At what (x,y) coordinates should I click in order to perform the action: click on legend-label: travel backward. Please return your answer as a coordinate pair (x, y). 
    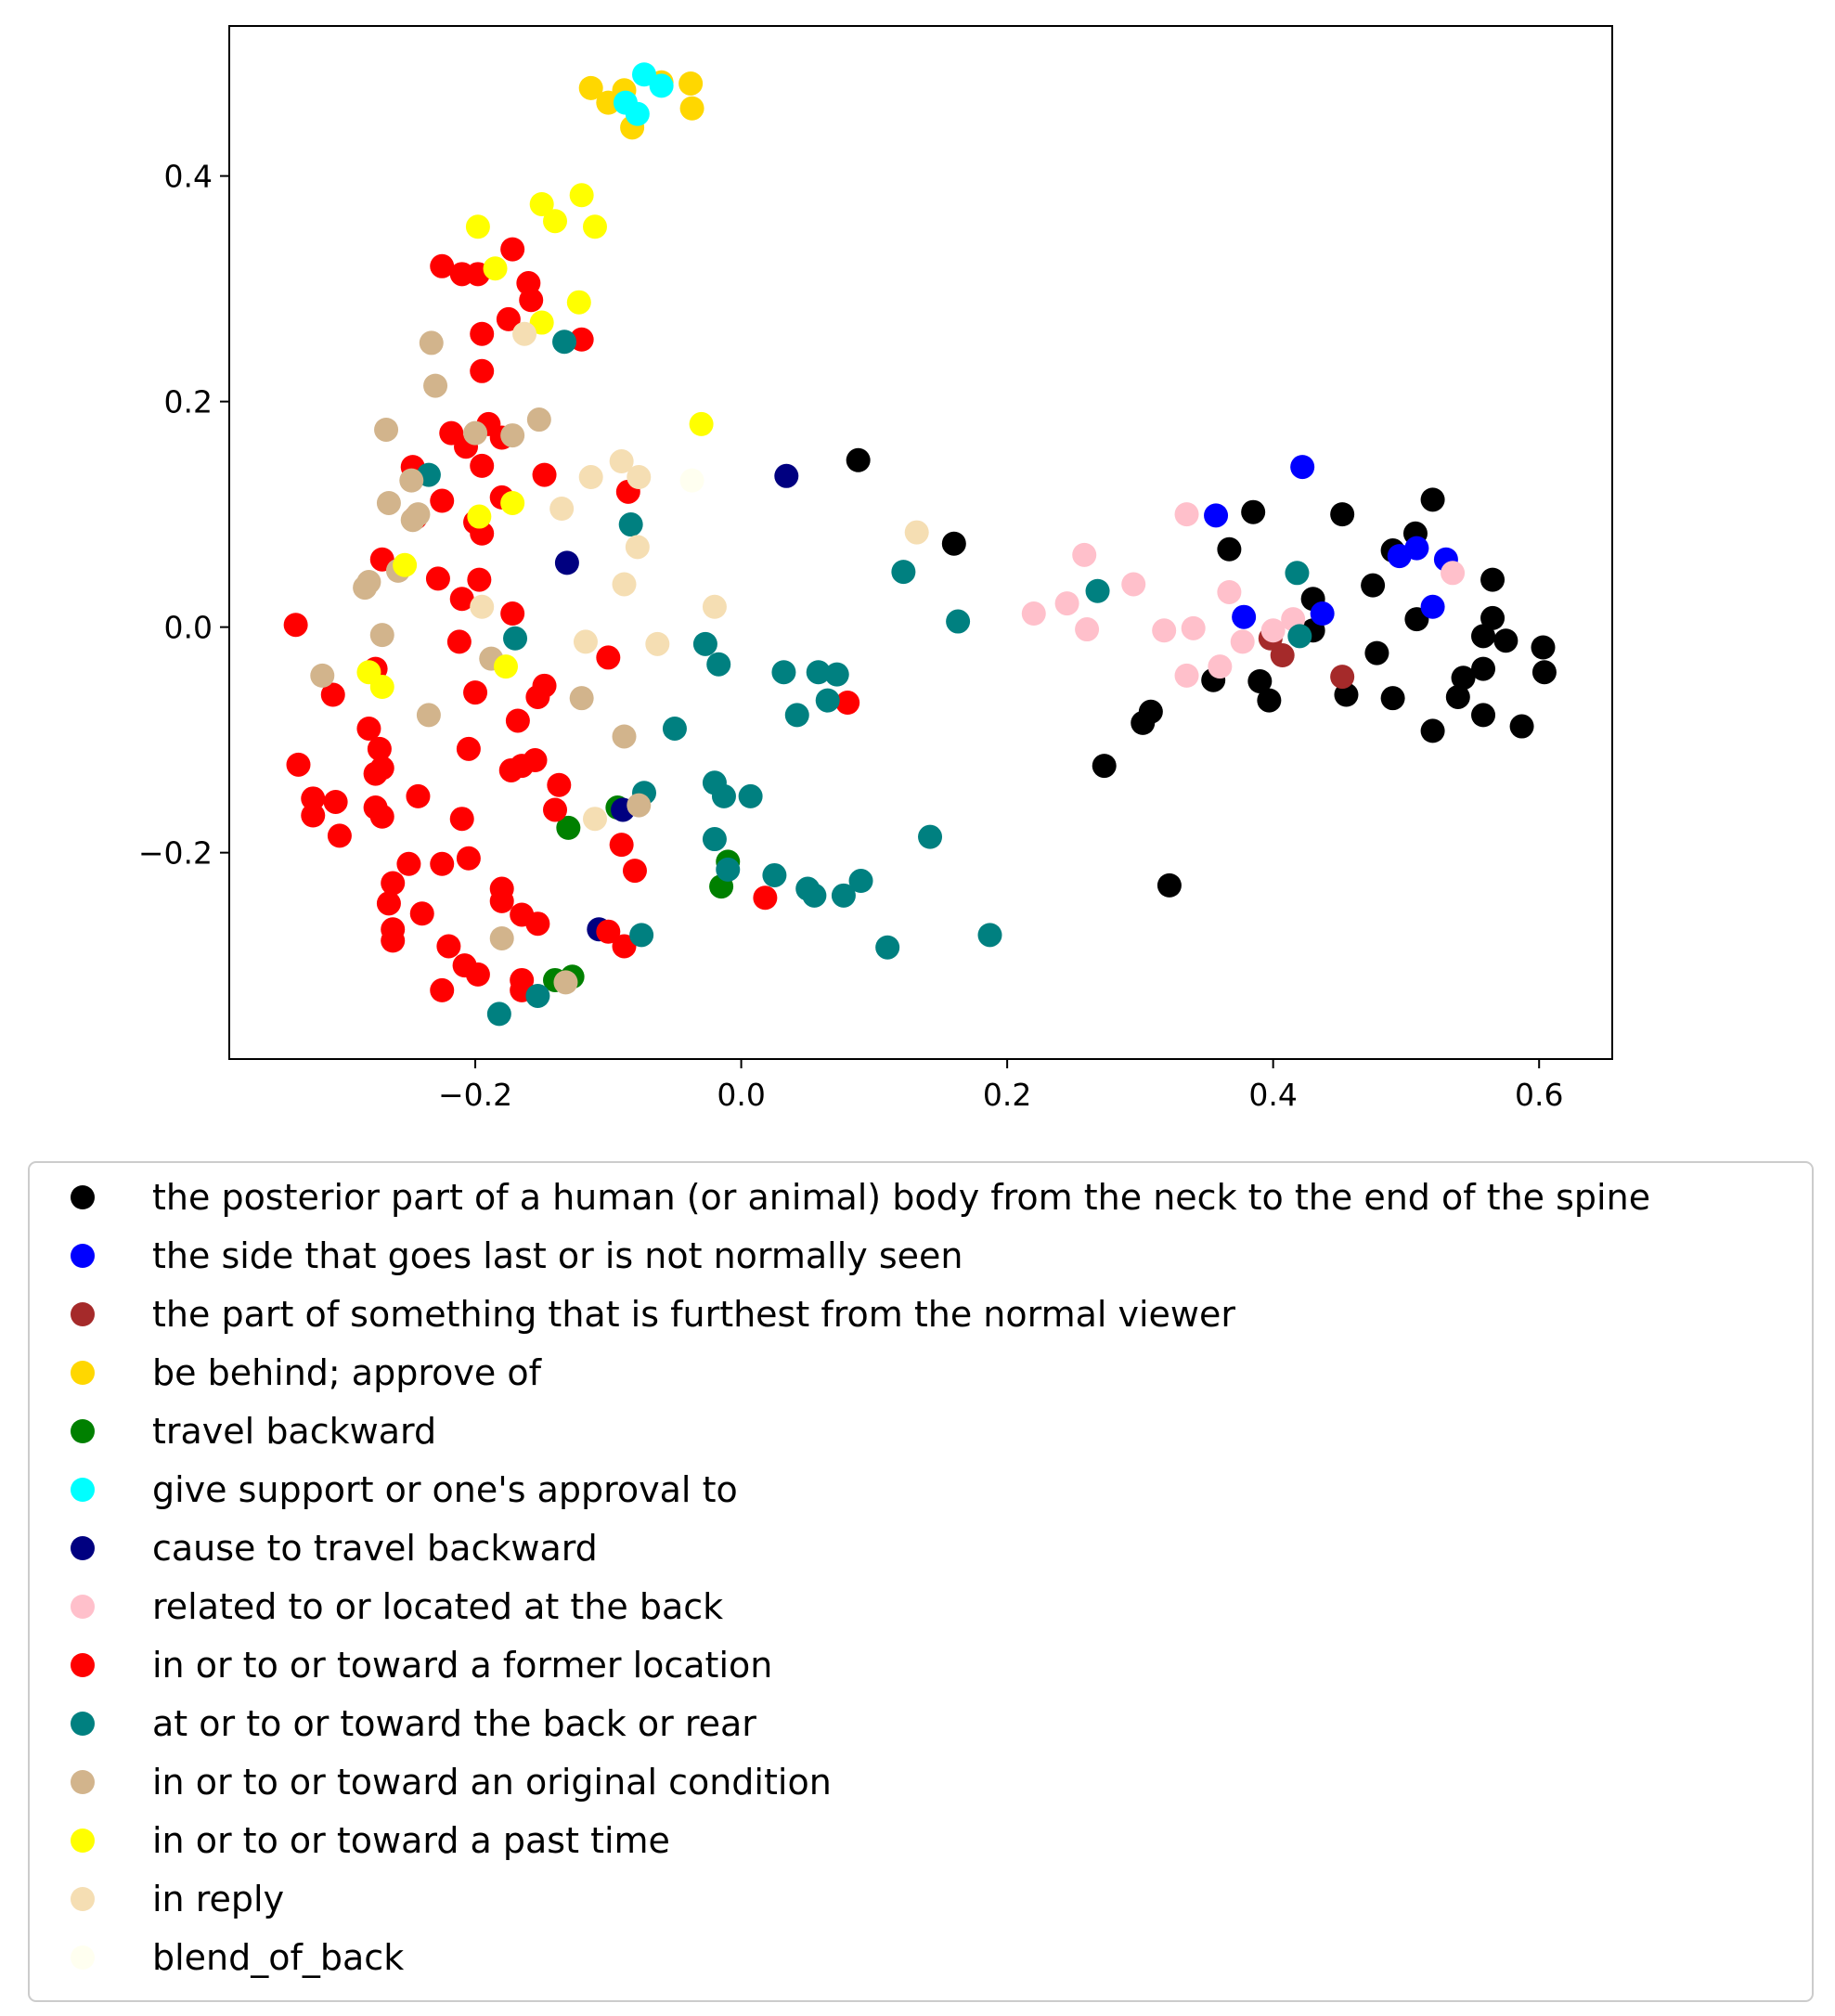
    Looking at the image, I should click on (294, 1431).